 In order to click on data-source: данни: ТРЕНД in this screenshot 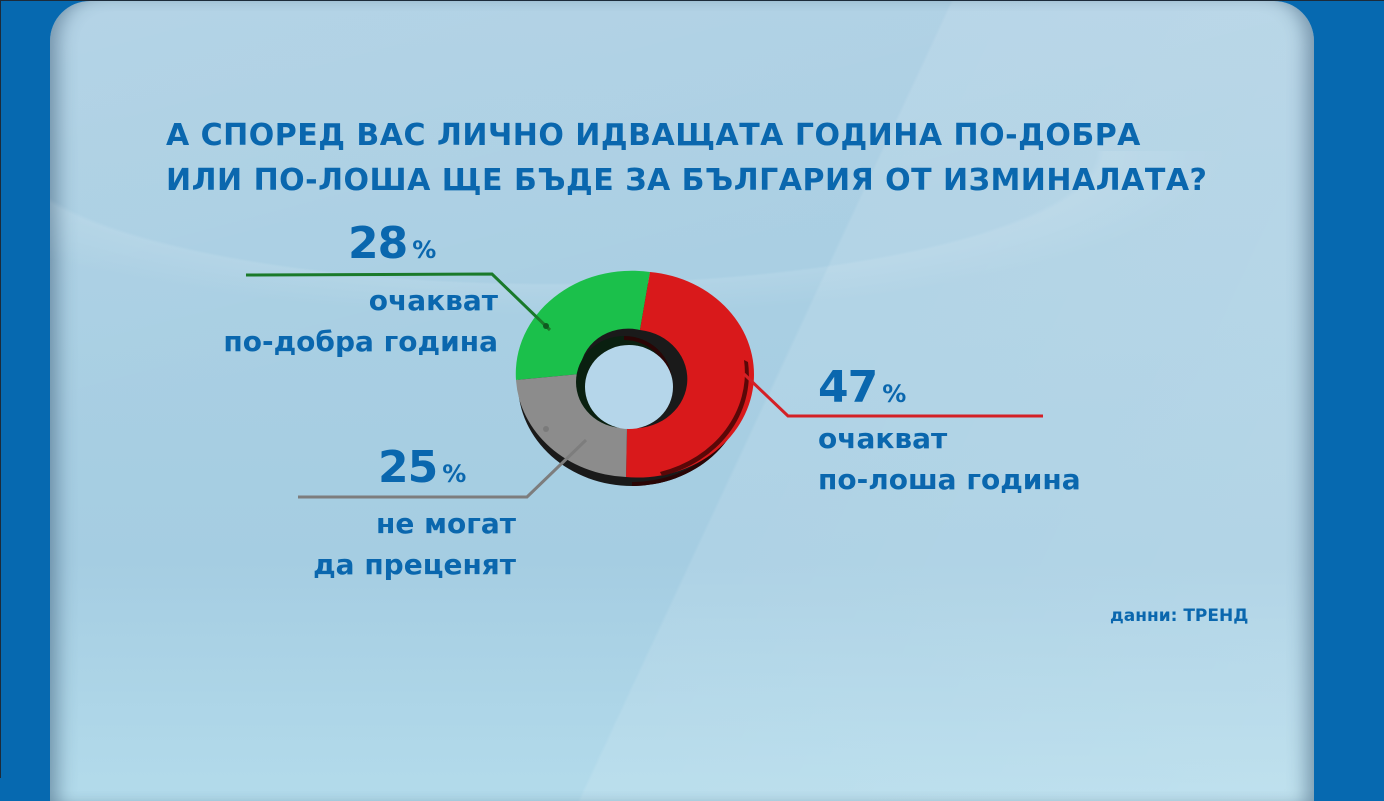, I will do `click(1179, 616)`.